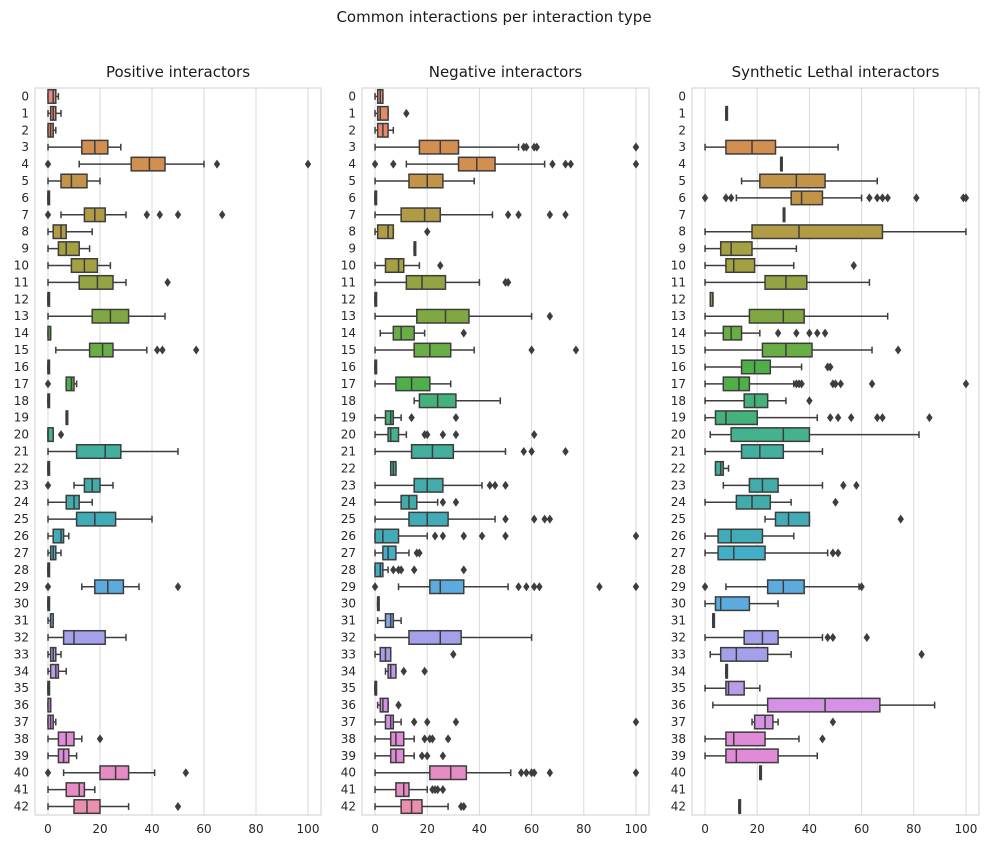 This screenshot has width=989, height=844. What do you see at coordinates (678, 688) in the screenshot?
I see `y-tick-label-35: 35` at bounding box center [678, 688].